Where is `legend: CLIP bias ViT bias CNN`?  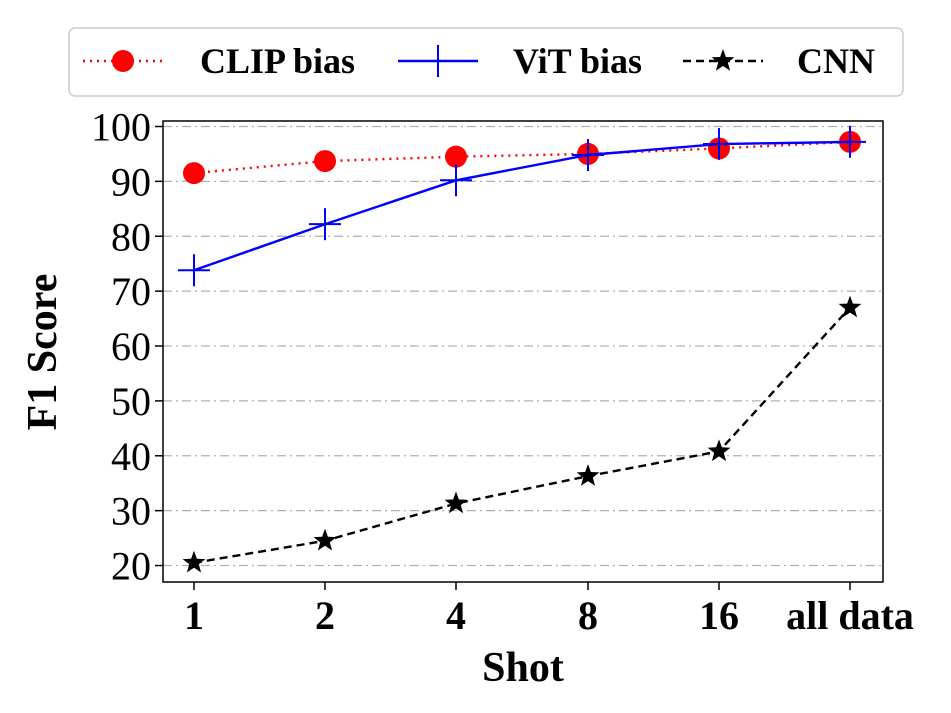
legend: CLIP bias ViT bias CNN is located at coordinates (486, 62).